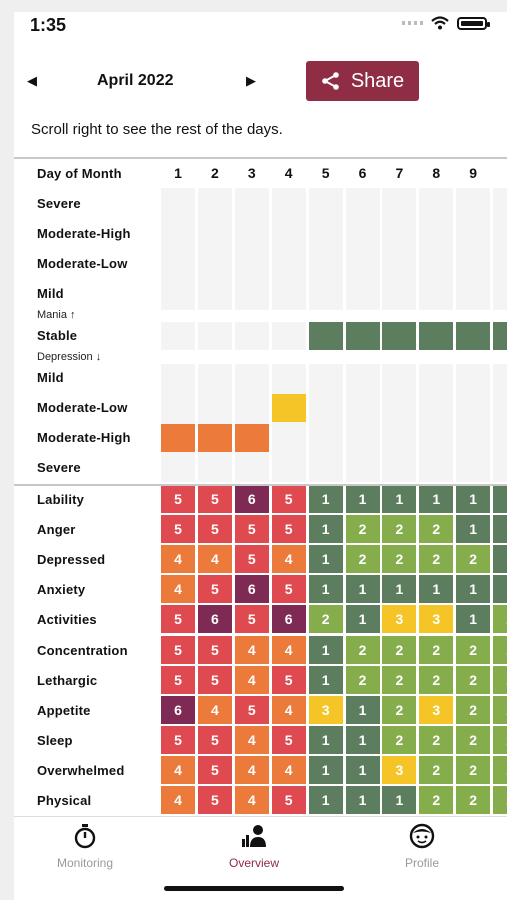  Describe the element at coordinates (254, 843) in the screenshot. I see `tab-overview: Overview` at that location.